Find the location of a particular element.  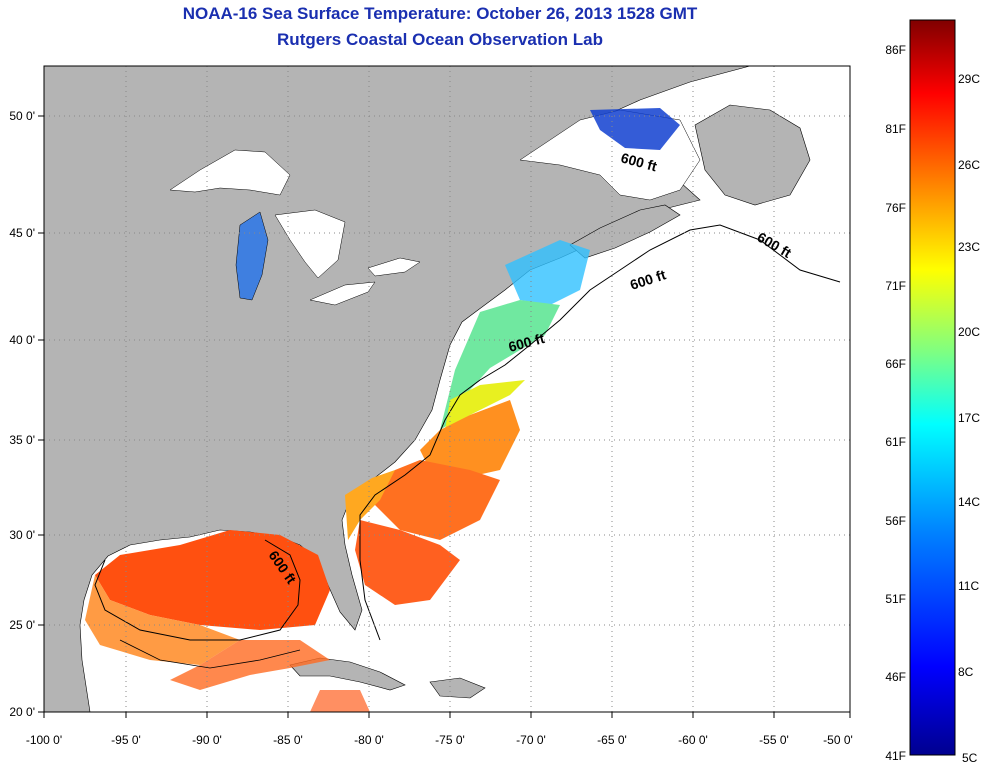

colorbar-f-label: 46F is located at coordinates (895, 677).